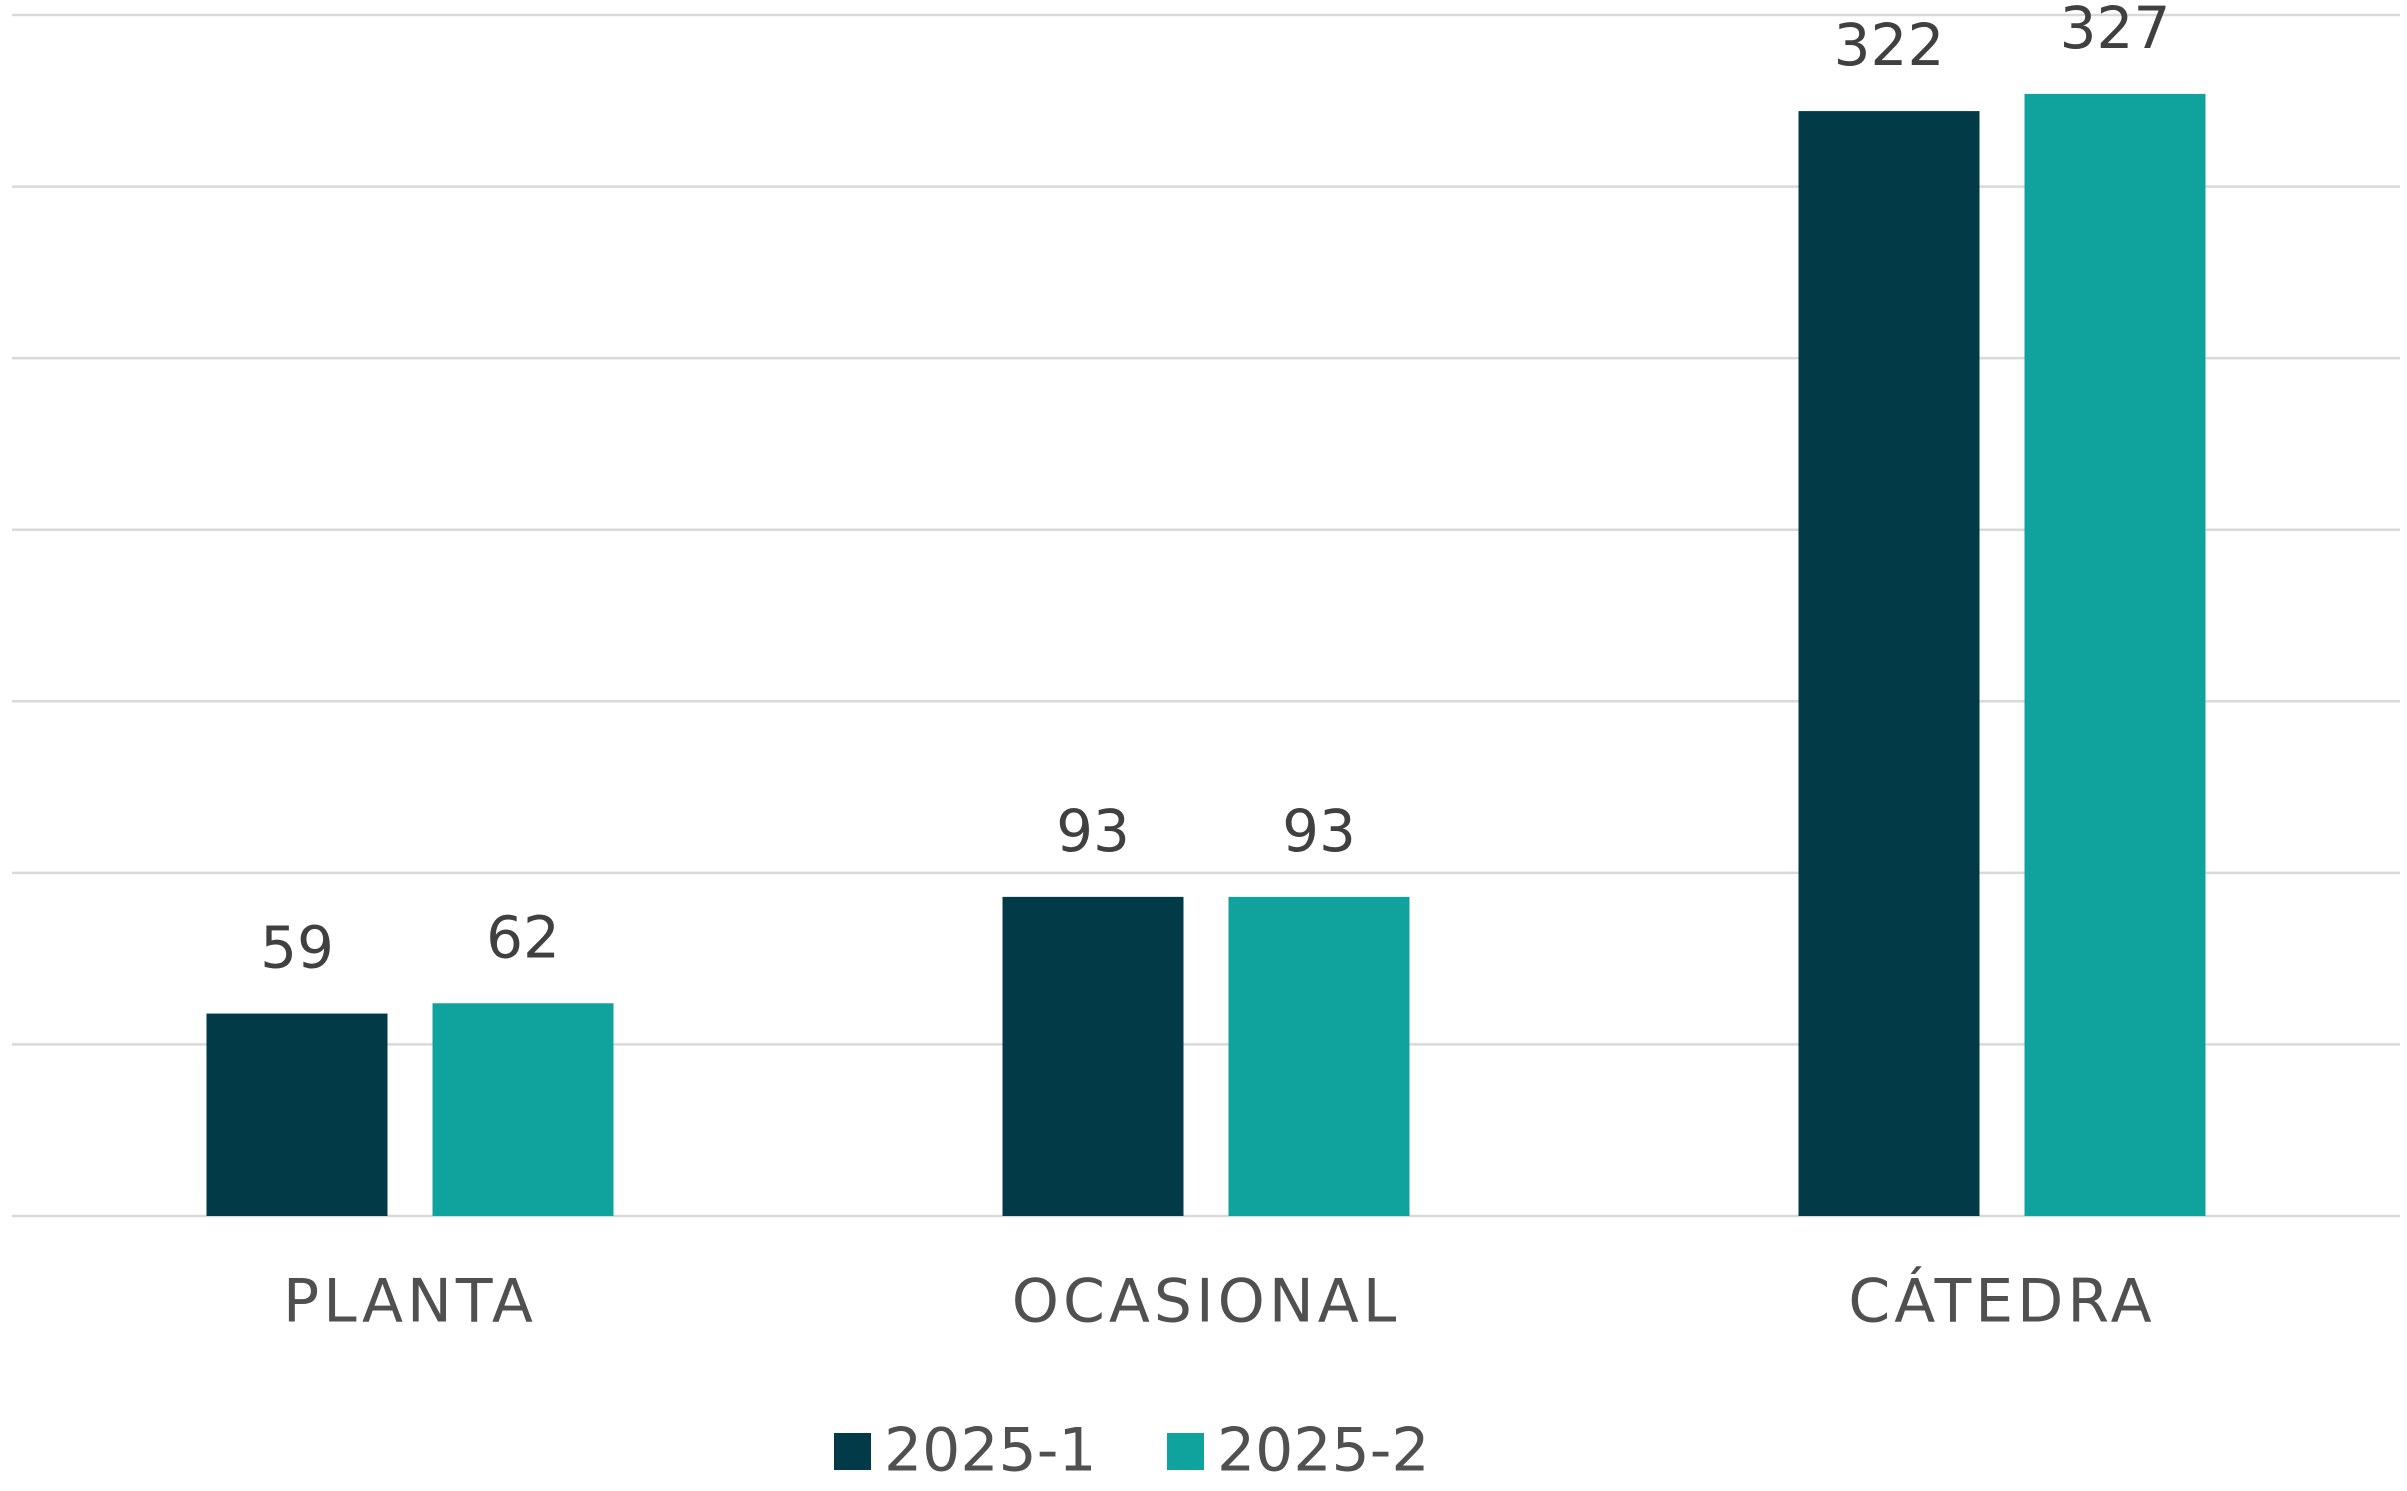 The width and height of the screenshot is (2407, 1491). I want to click on data-label: 59, so click(297, 948).